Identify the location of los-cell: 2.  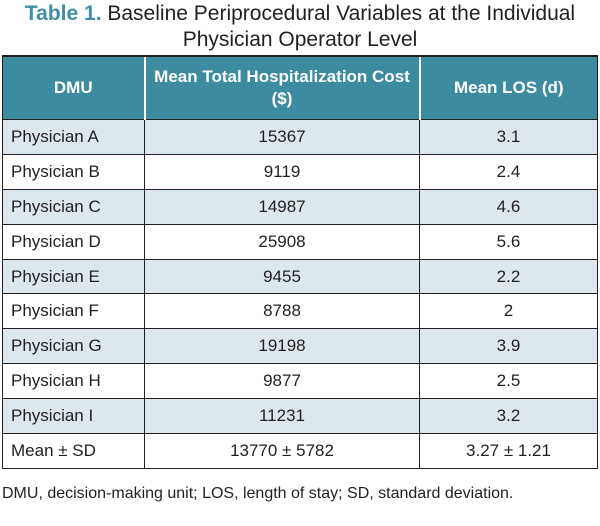
(508, 311).